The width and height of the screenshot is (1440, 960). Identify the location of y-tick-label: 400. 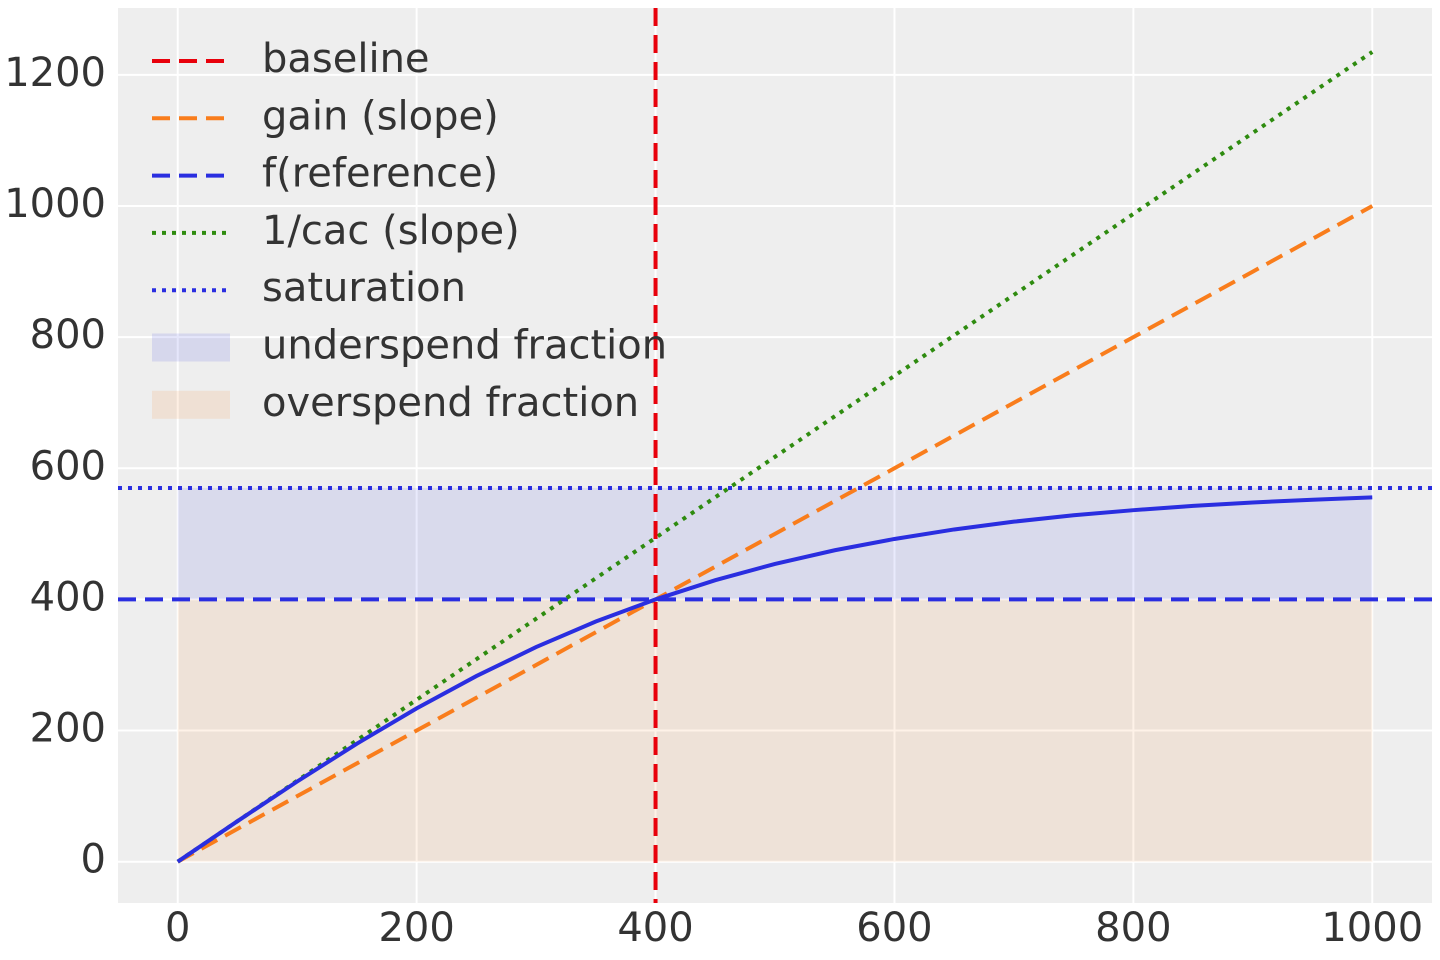
(68, 597).